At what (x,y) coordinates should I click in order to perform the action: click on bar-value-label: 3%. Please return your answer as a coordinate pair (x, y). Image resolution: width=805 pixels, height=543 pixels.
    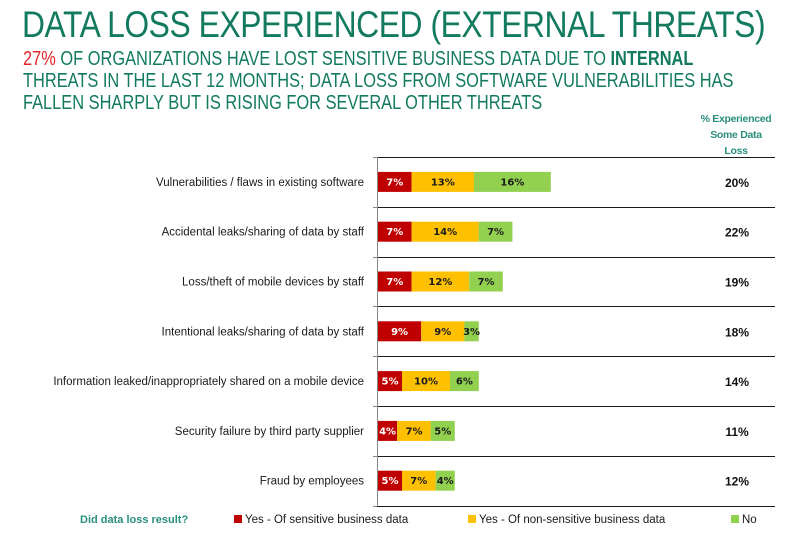
    Looking at the image, I should click on (471, 332).